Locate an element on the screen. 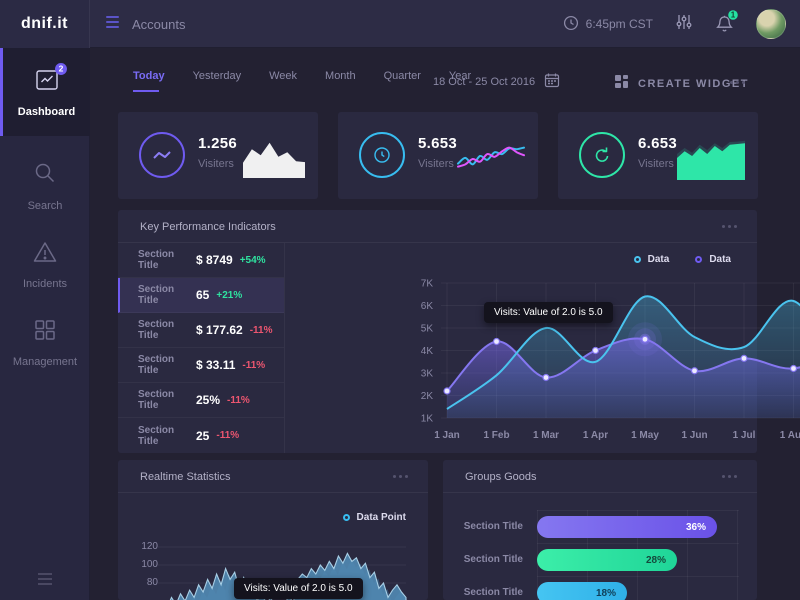  stat-value: 1.256 is located at coordinates (218, 143).